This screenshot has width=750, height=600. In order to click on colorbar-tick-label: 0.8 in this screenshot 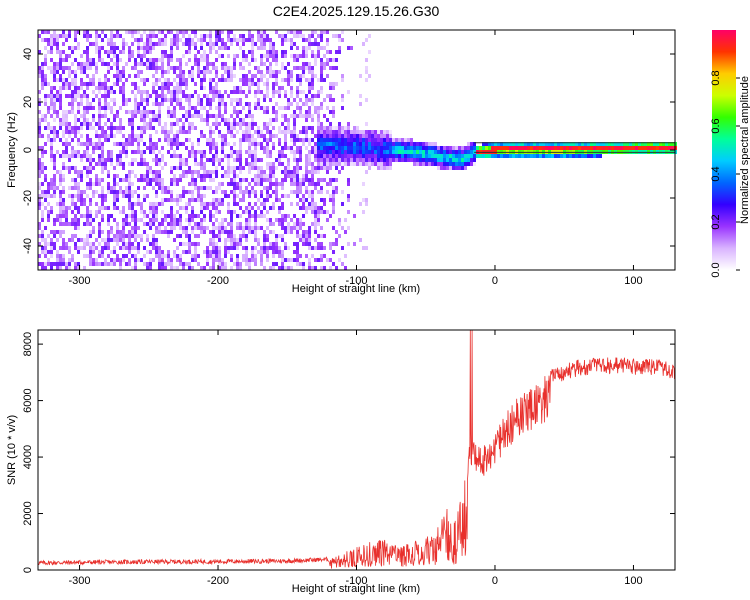, I will do `click(716, 77)`.